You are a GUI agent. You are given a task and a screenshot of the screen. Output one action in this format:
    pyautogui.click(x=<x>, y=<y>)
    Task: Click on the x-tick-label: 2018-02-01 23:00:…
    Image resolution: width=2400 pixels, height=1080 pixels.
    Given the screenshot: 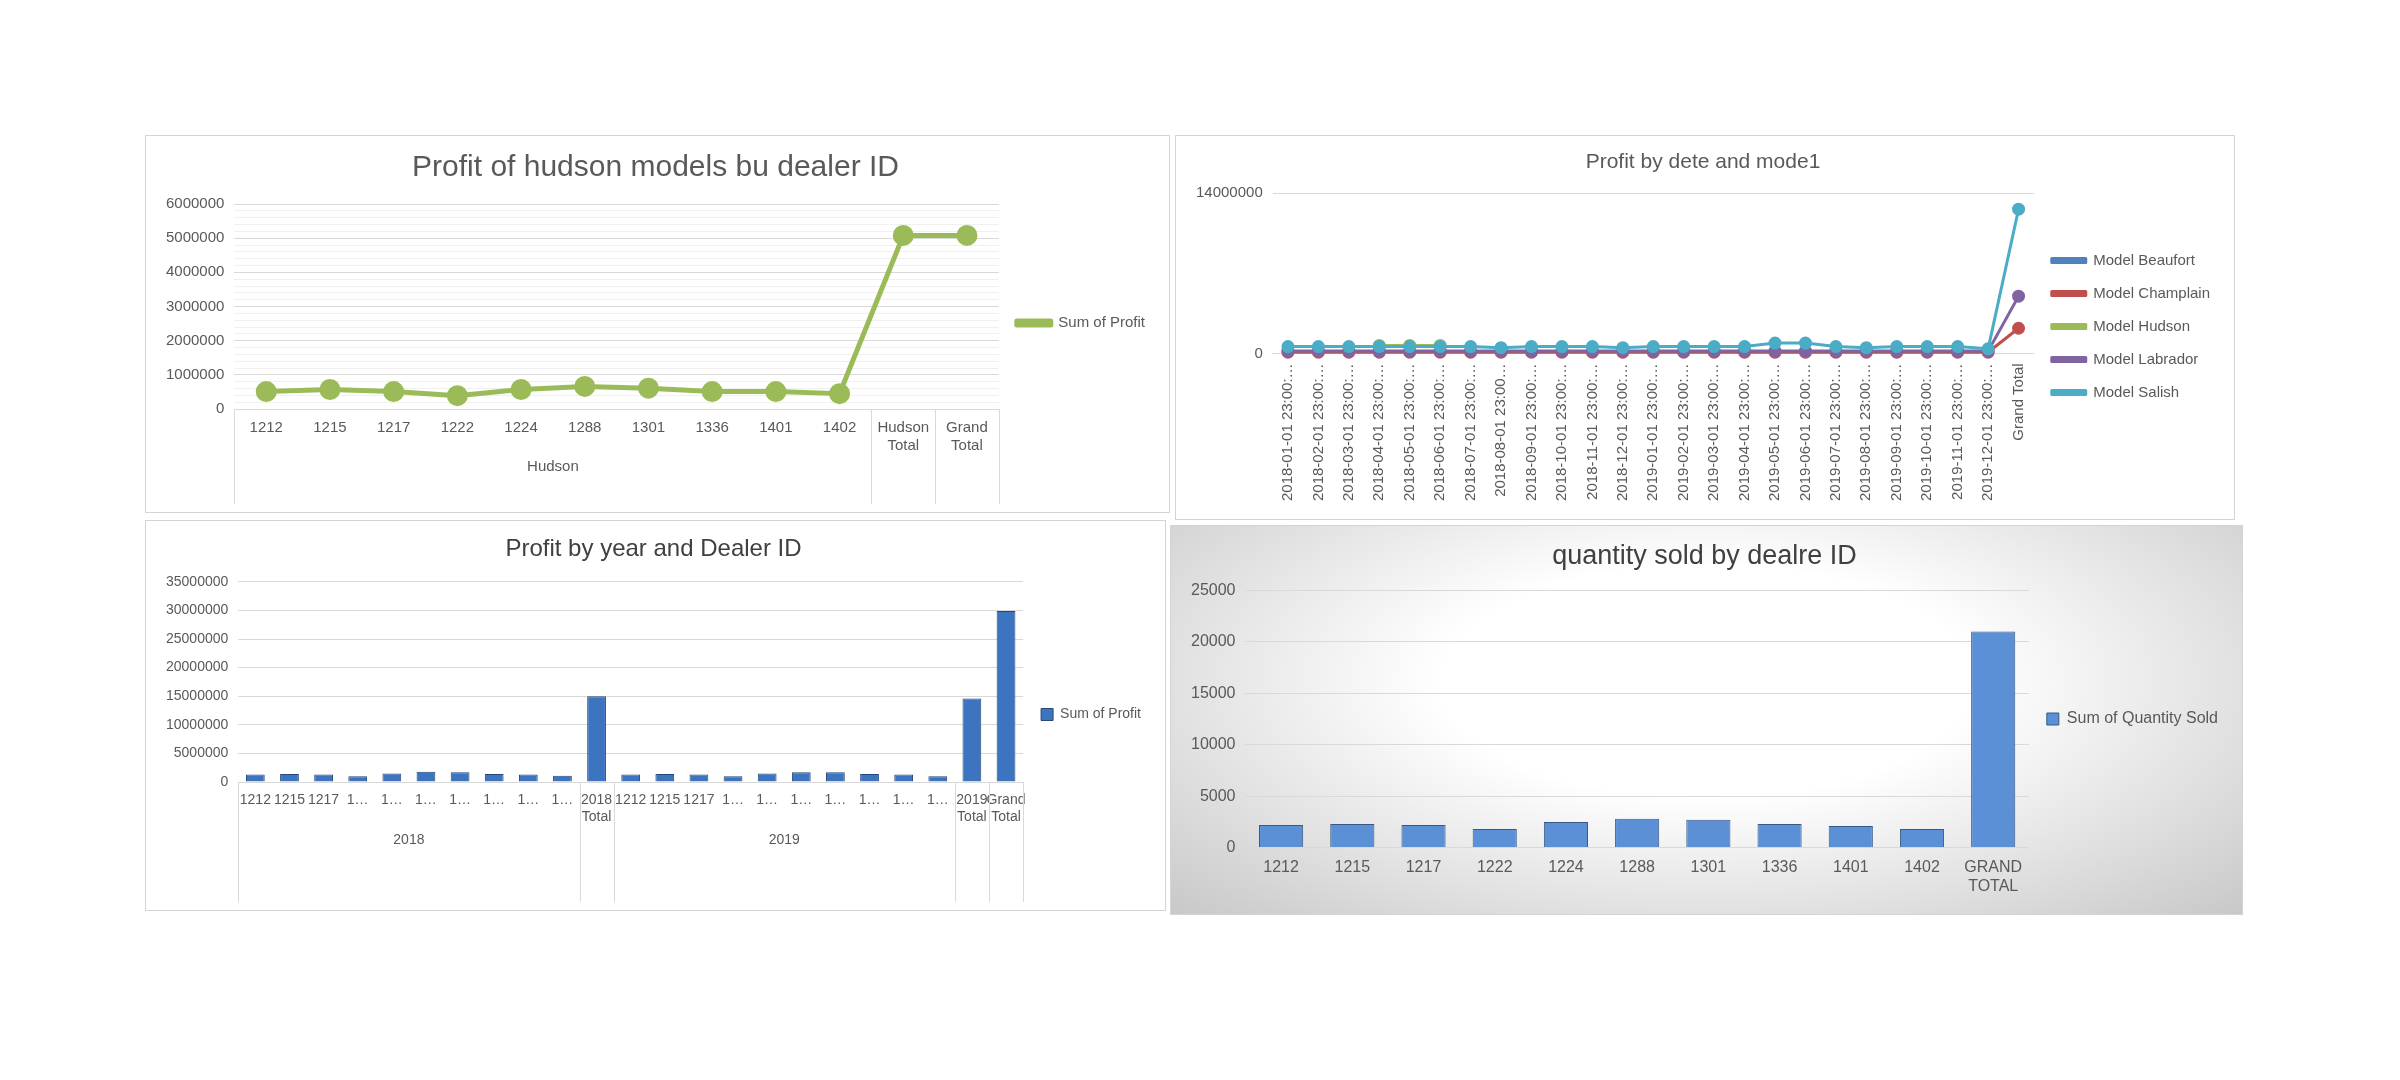 What is the action you would take?
    pyautogui.click(x=1317, y=432)
    